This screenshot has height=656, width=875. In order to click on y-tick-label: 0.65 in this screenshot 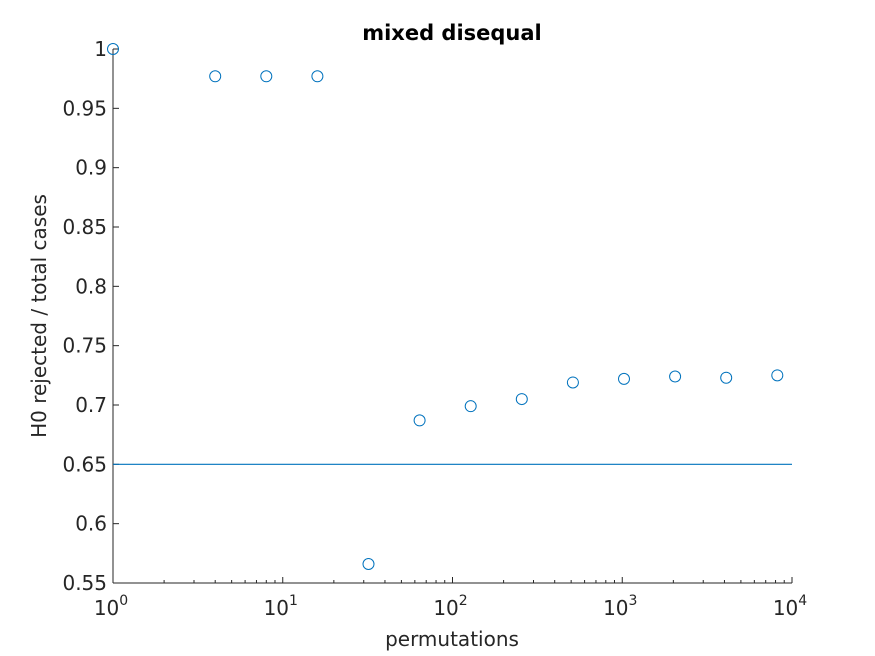, I will do `click(84, 464)`.